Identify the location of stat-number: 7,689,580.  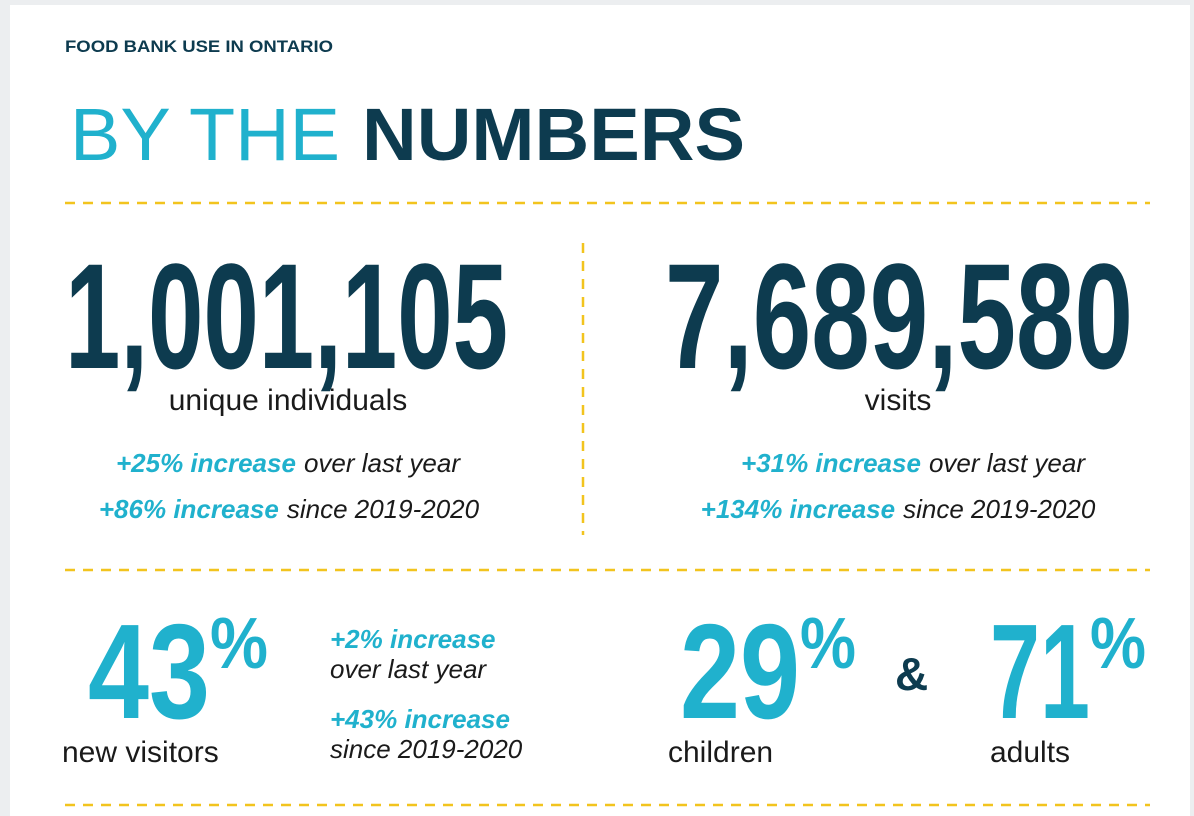
(899, 316).